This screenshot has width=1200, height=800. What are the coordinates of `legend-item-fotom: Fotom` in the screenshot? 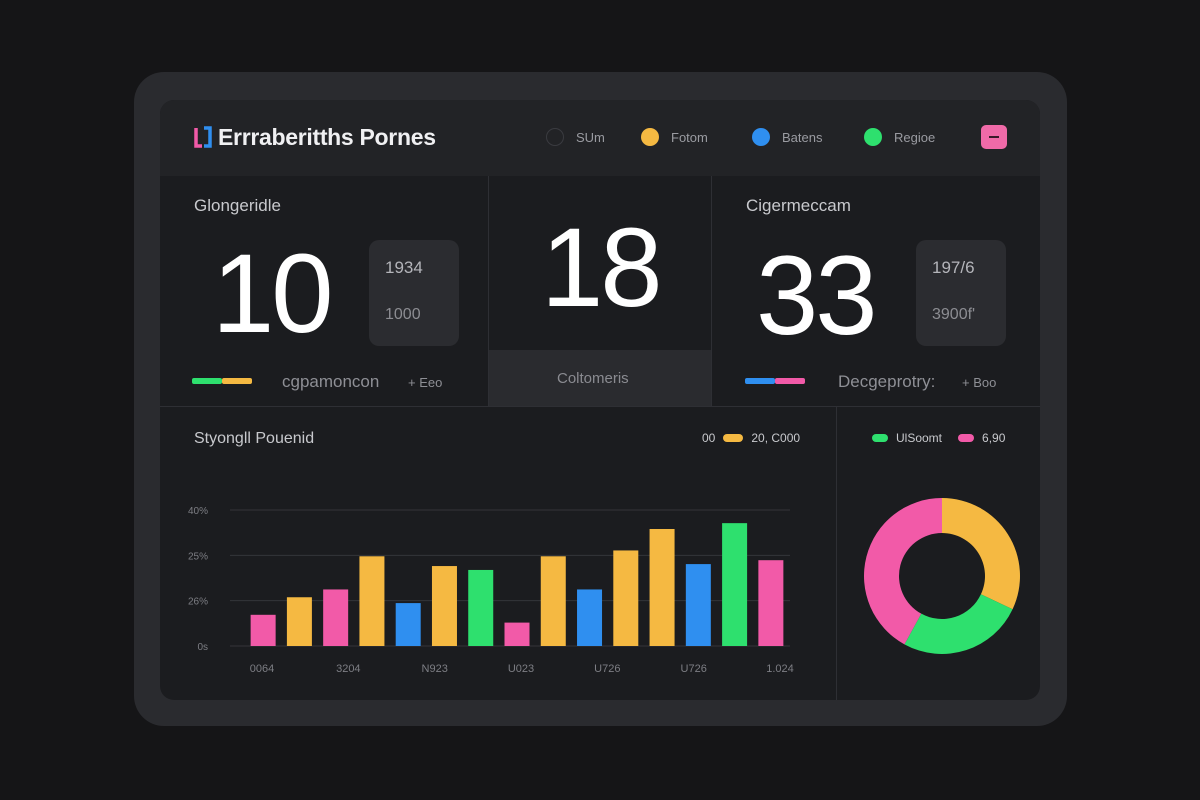 It's located at (674, 137).